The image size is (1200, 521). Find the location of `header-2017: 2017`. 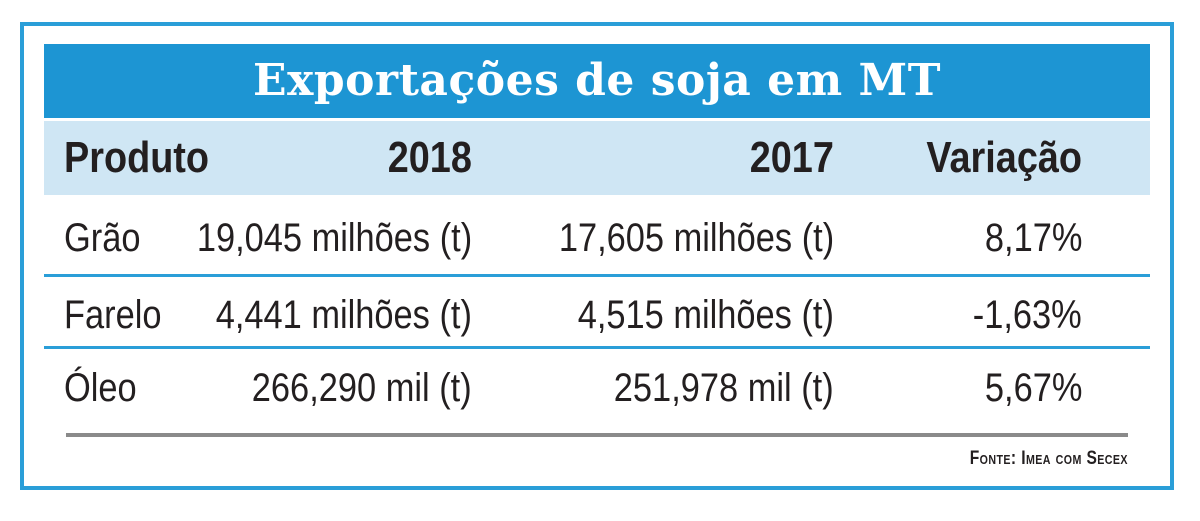

header-2017: 2017 is located at coordinates (791, 157).